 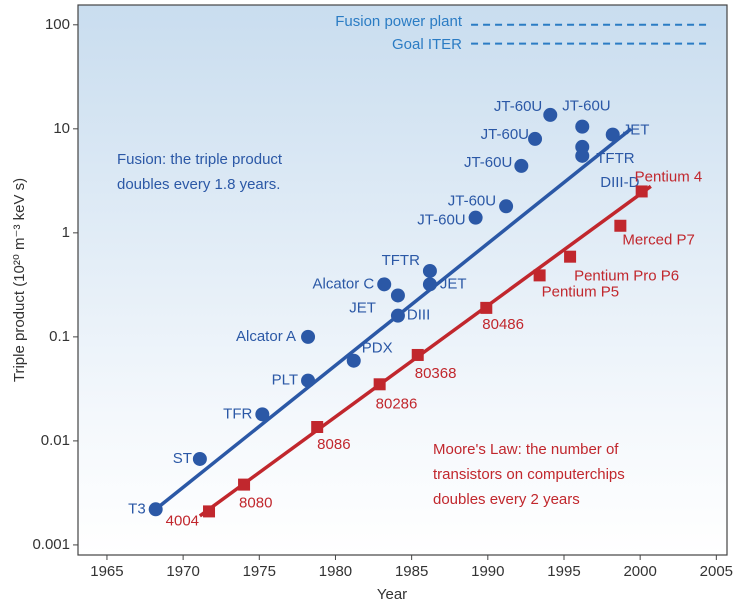 I want to click on point-label: Pentium 4, so click(x=669, y=176).